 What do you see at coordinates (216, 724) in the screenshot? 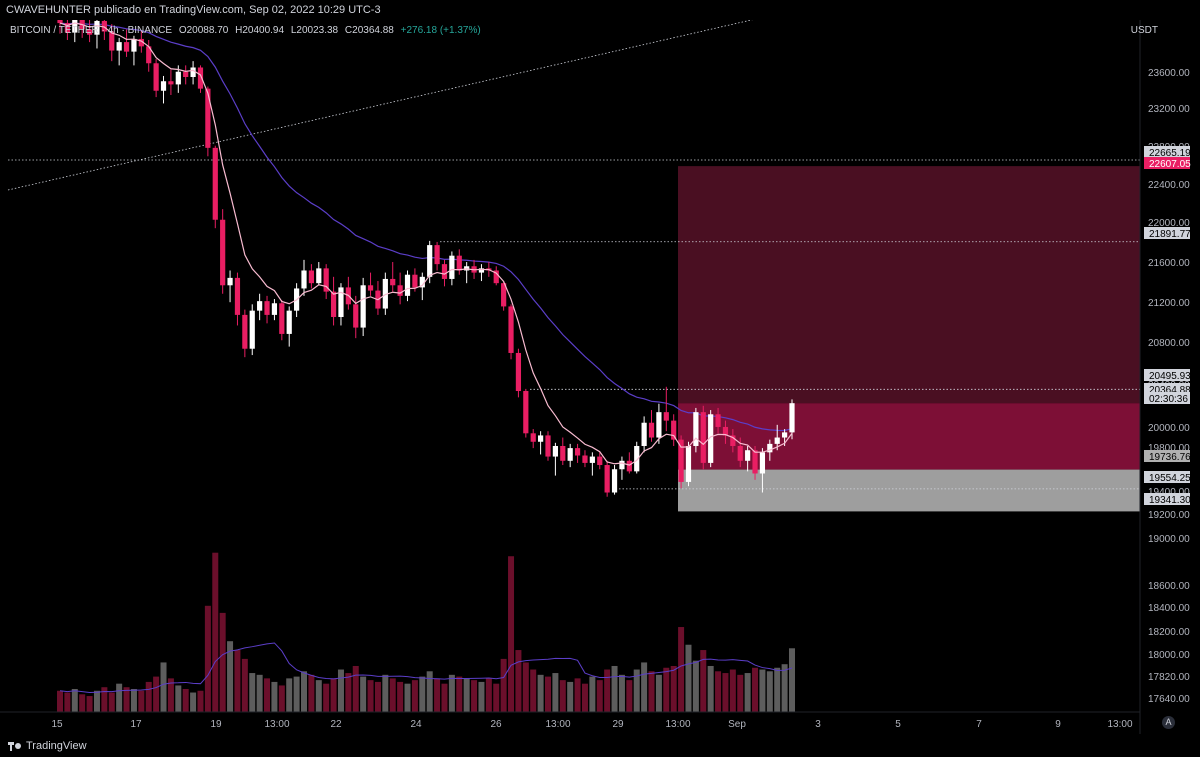
I see `x-tick-label: 19` at bounding box center [216, 724].